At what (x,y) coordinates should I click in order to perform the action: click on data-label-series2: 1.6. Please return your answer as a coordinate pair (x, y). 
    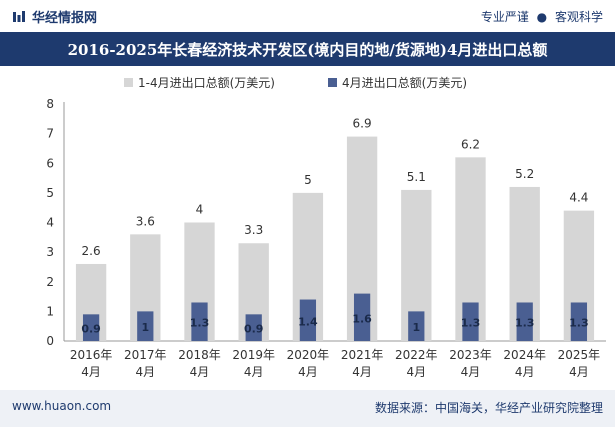
    Looking at the image, I should click on (362, 318).